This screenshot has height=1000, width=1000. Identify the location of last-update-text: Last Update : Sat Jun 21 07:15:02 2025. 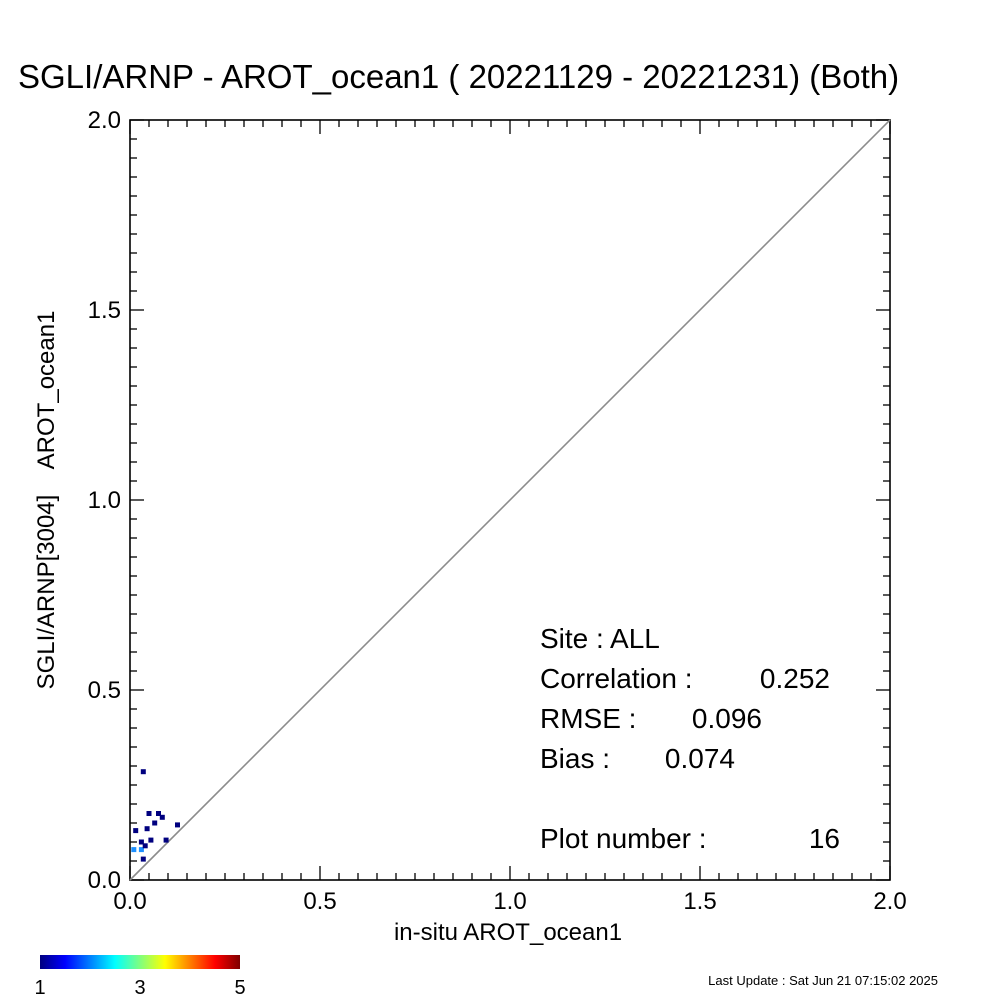
(823, 980).